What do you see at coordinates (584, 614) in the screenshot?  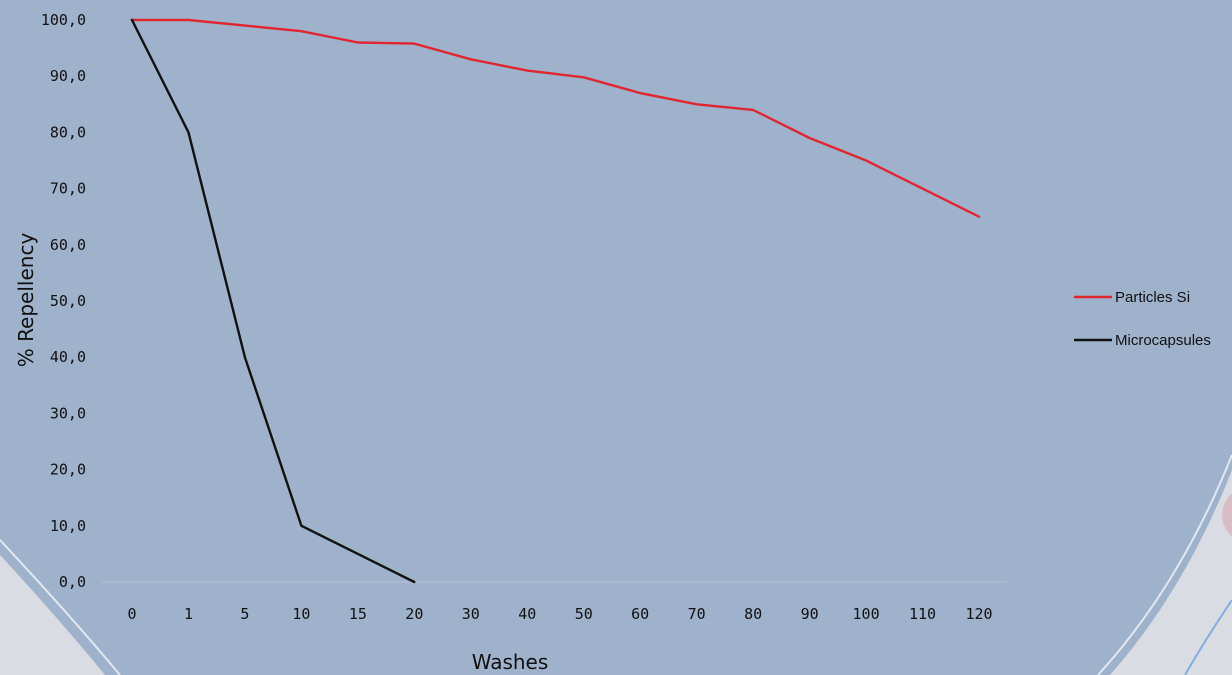 I see `x-tick-label: 50` at bounding box center [584, 614].